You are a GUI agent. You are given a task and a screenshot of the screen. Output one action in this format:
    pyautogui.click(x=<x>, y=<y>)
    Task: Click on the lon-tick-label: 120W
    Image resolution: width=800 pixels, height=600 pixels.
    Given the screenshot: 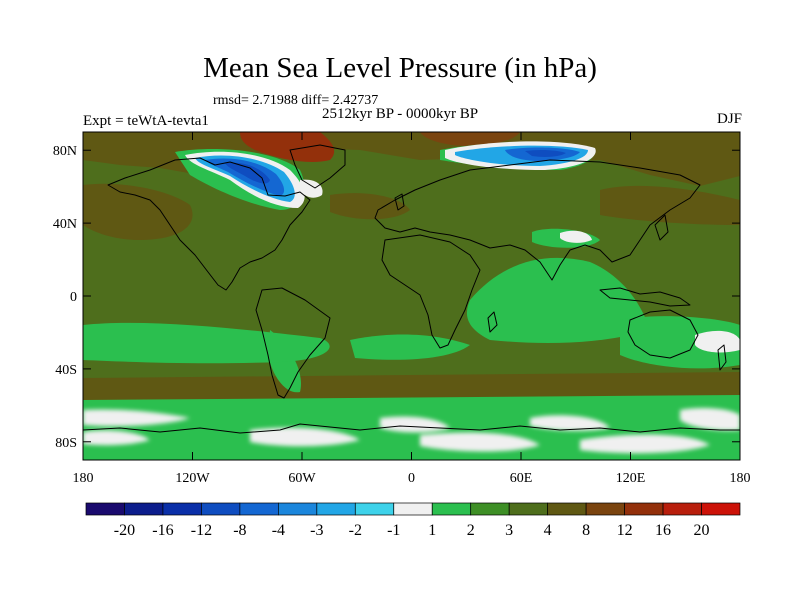 What is the action you would take?
    pyautogui.click(x=192, y=478)
    